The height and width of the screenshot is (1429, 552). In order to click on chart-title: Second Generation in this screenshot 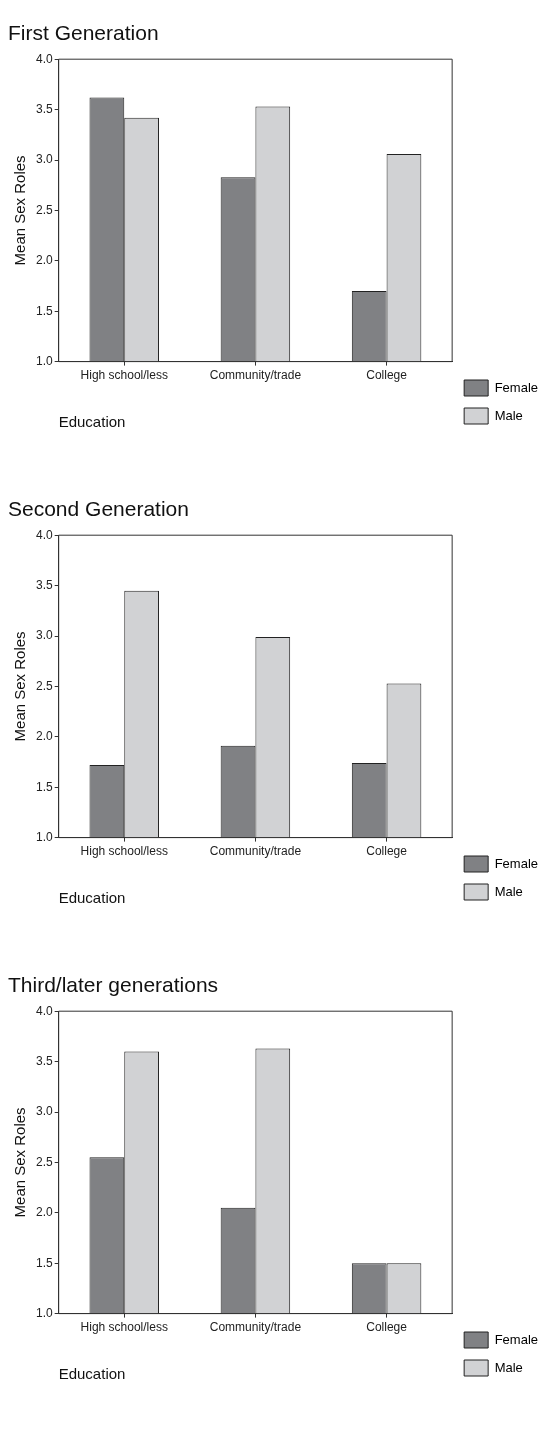, I will do `click(98, 509)`.